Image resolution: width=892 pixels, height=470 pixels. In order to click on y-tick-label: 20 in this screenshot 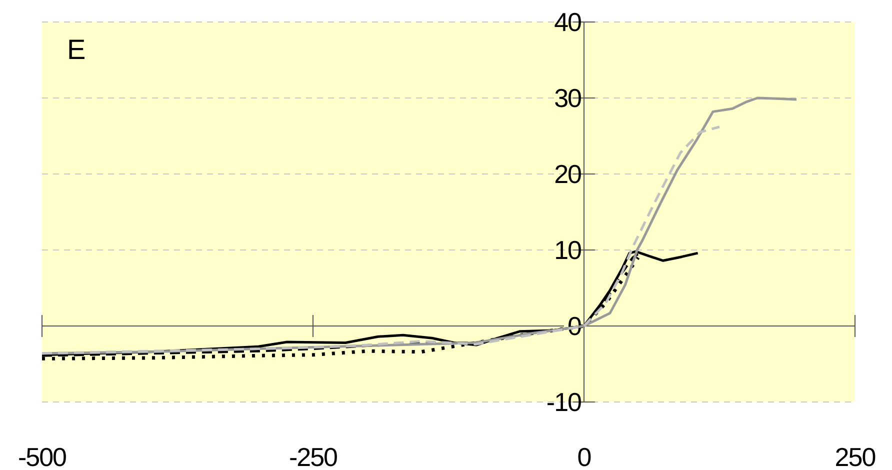, I will do `click(568, 174)`.